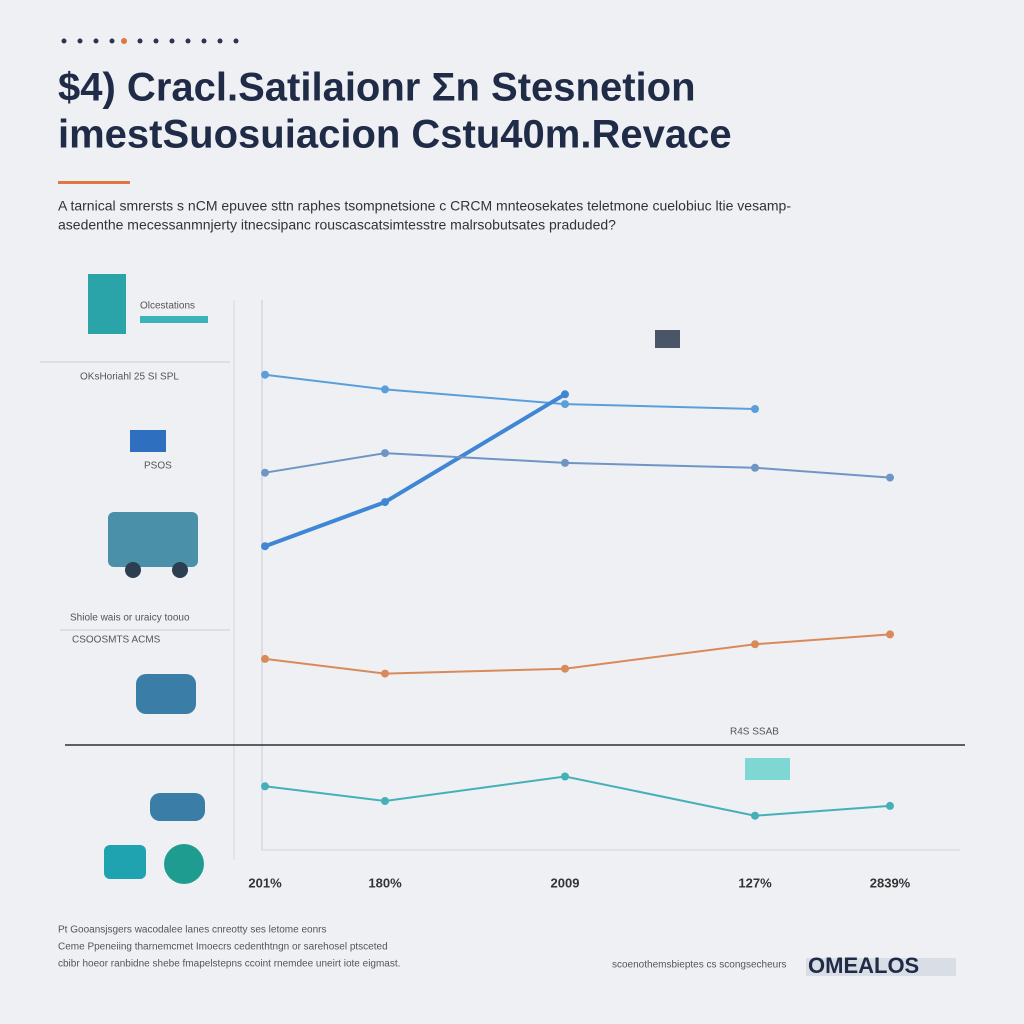 This screenshot has height=1024, width=1024. What do you see at coordinates (377, 88) in the screenshot?
I see `chart-title: $4) Cracl.Satilaionr Ʃn Stesnetion` at bounding box center [377, 88].